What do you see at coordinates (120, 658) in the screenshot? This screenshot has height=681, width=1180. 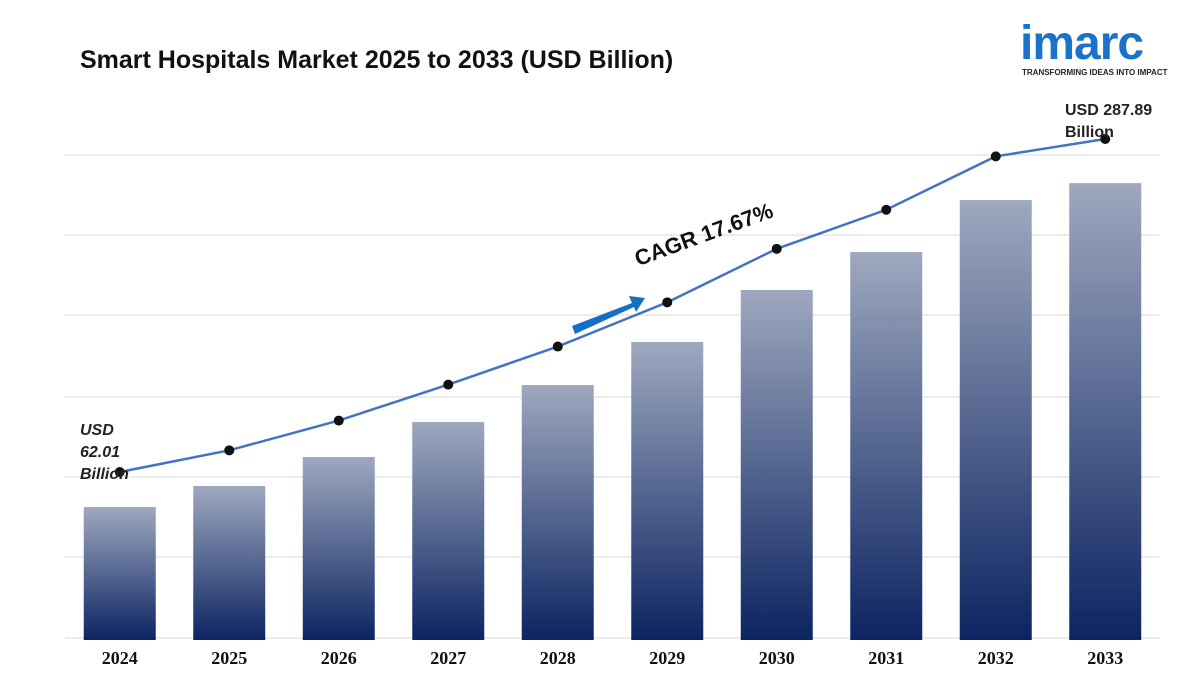 I see `x-tick-label: 2024` at bounding box center [120, 658].